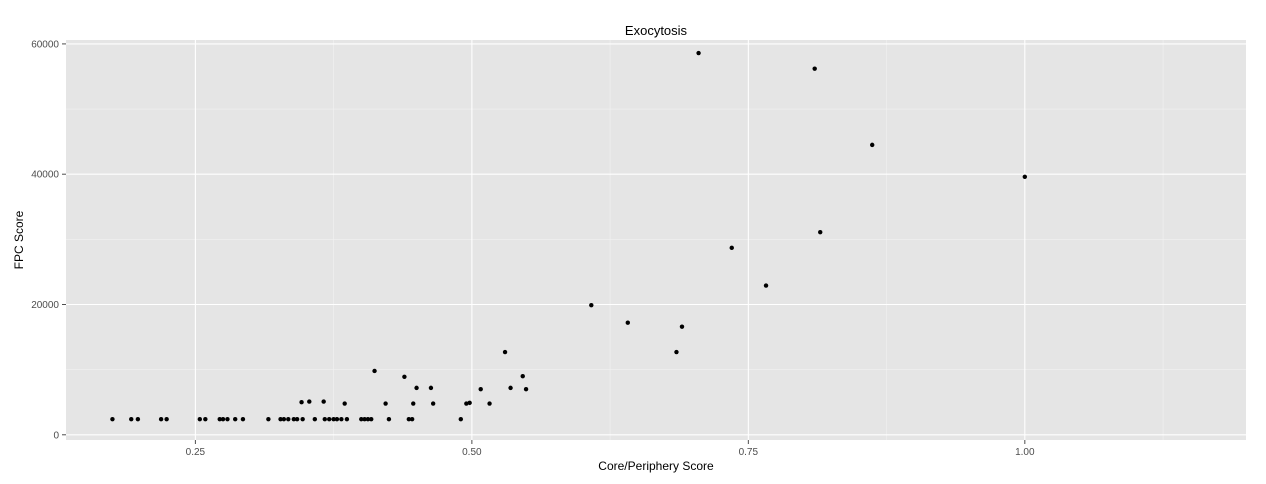  Describe the element at coordinates (45, 305) in the screenshot. I see `y-tick-label: 20000` at that location.